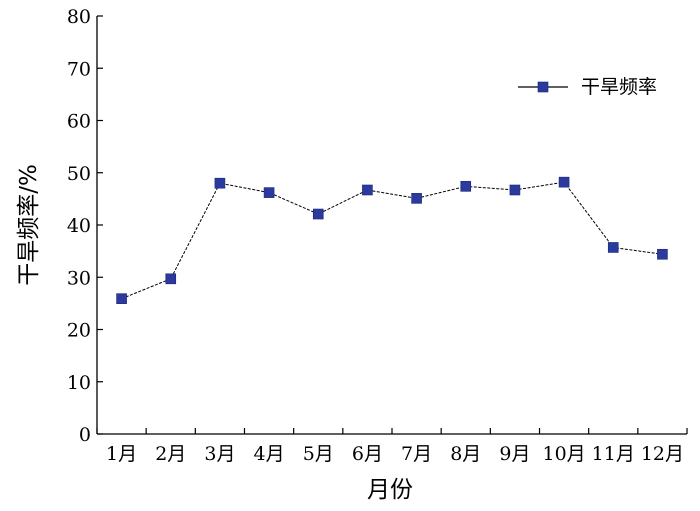 Image resolution: width=700 pixels, height=511 pixels. What do you see at coordinates (662, 454) in the screenshot?
I see `x-tick-label: 12月` at bounding box center [662, 454].